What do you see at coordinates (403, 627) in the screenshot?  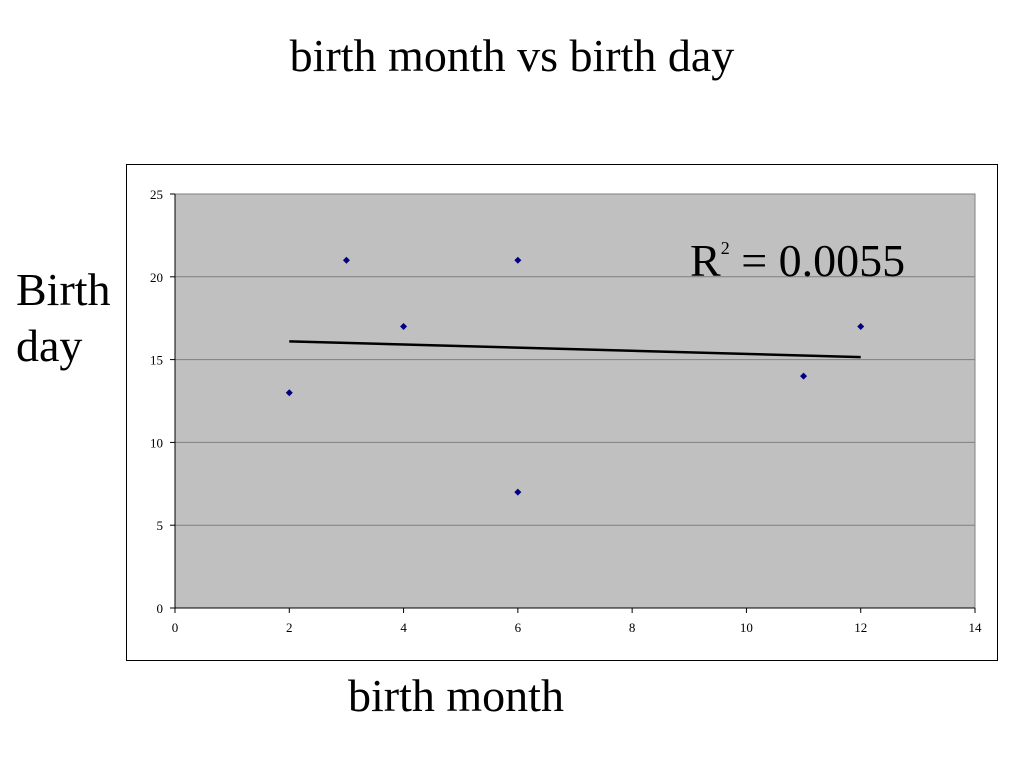 I see `x-tick-label-2: 4` at bounding box center [403, 627].